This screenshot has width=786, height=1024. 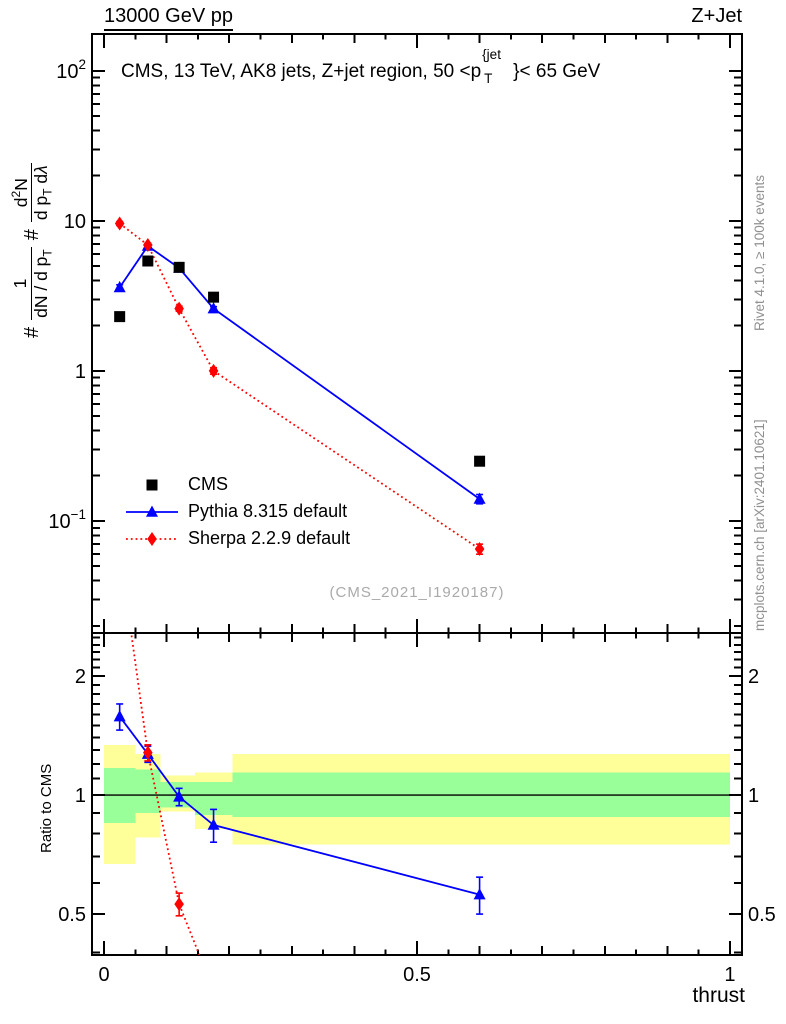 What do you see at coordinates (488, 78) in the screenshot?
I see `pt-sub: T` at bounding box center [488, 78].